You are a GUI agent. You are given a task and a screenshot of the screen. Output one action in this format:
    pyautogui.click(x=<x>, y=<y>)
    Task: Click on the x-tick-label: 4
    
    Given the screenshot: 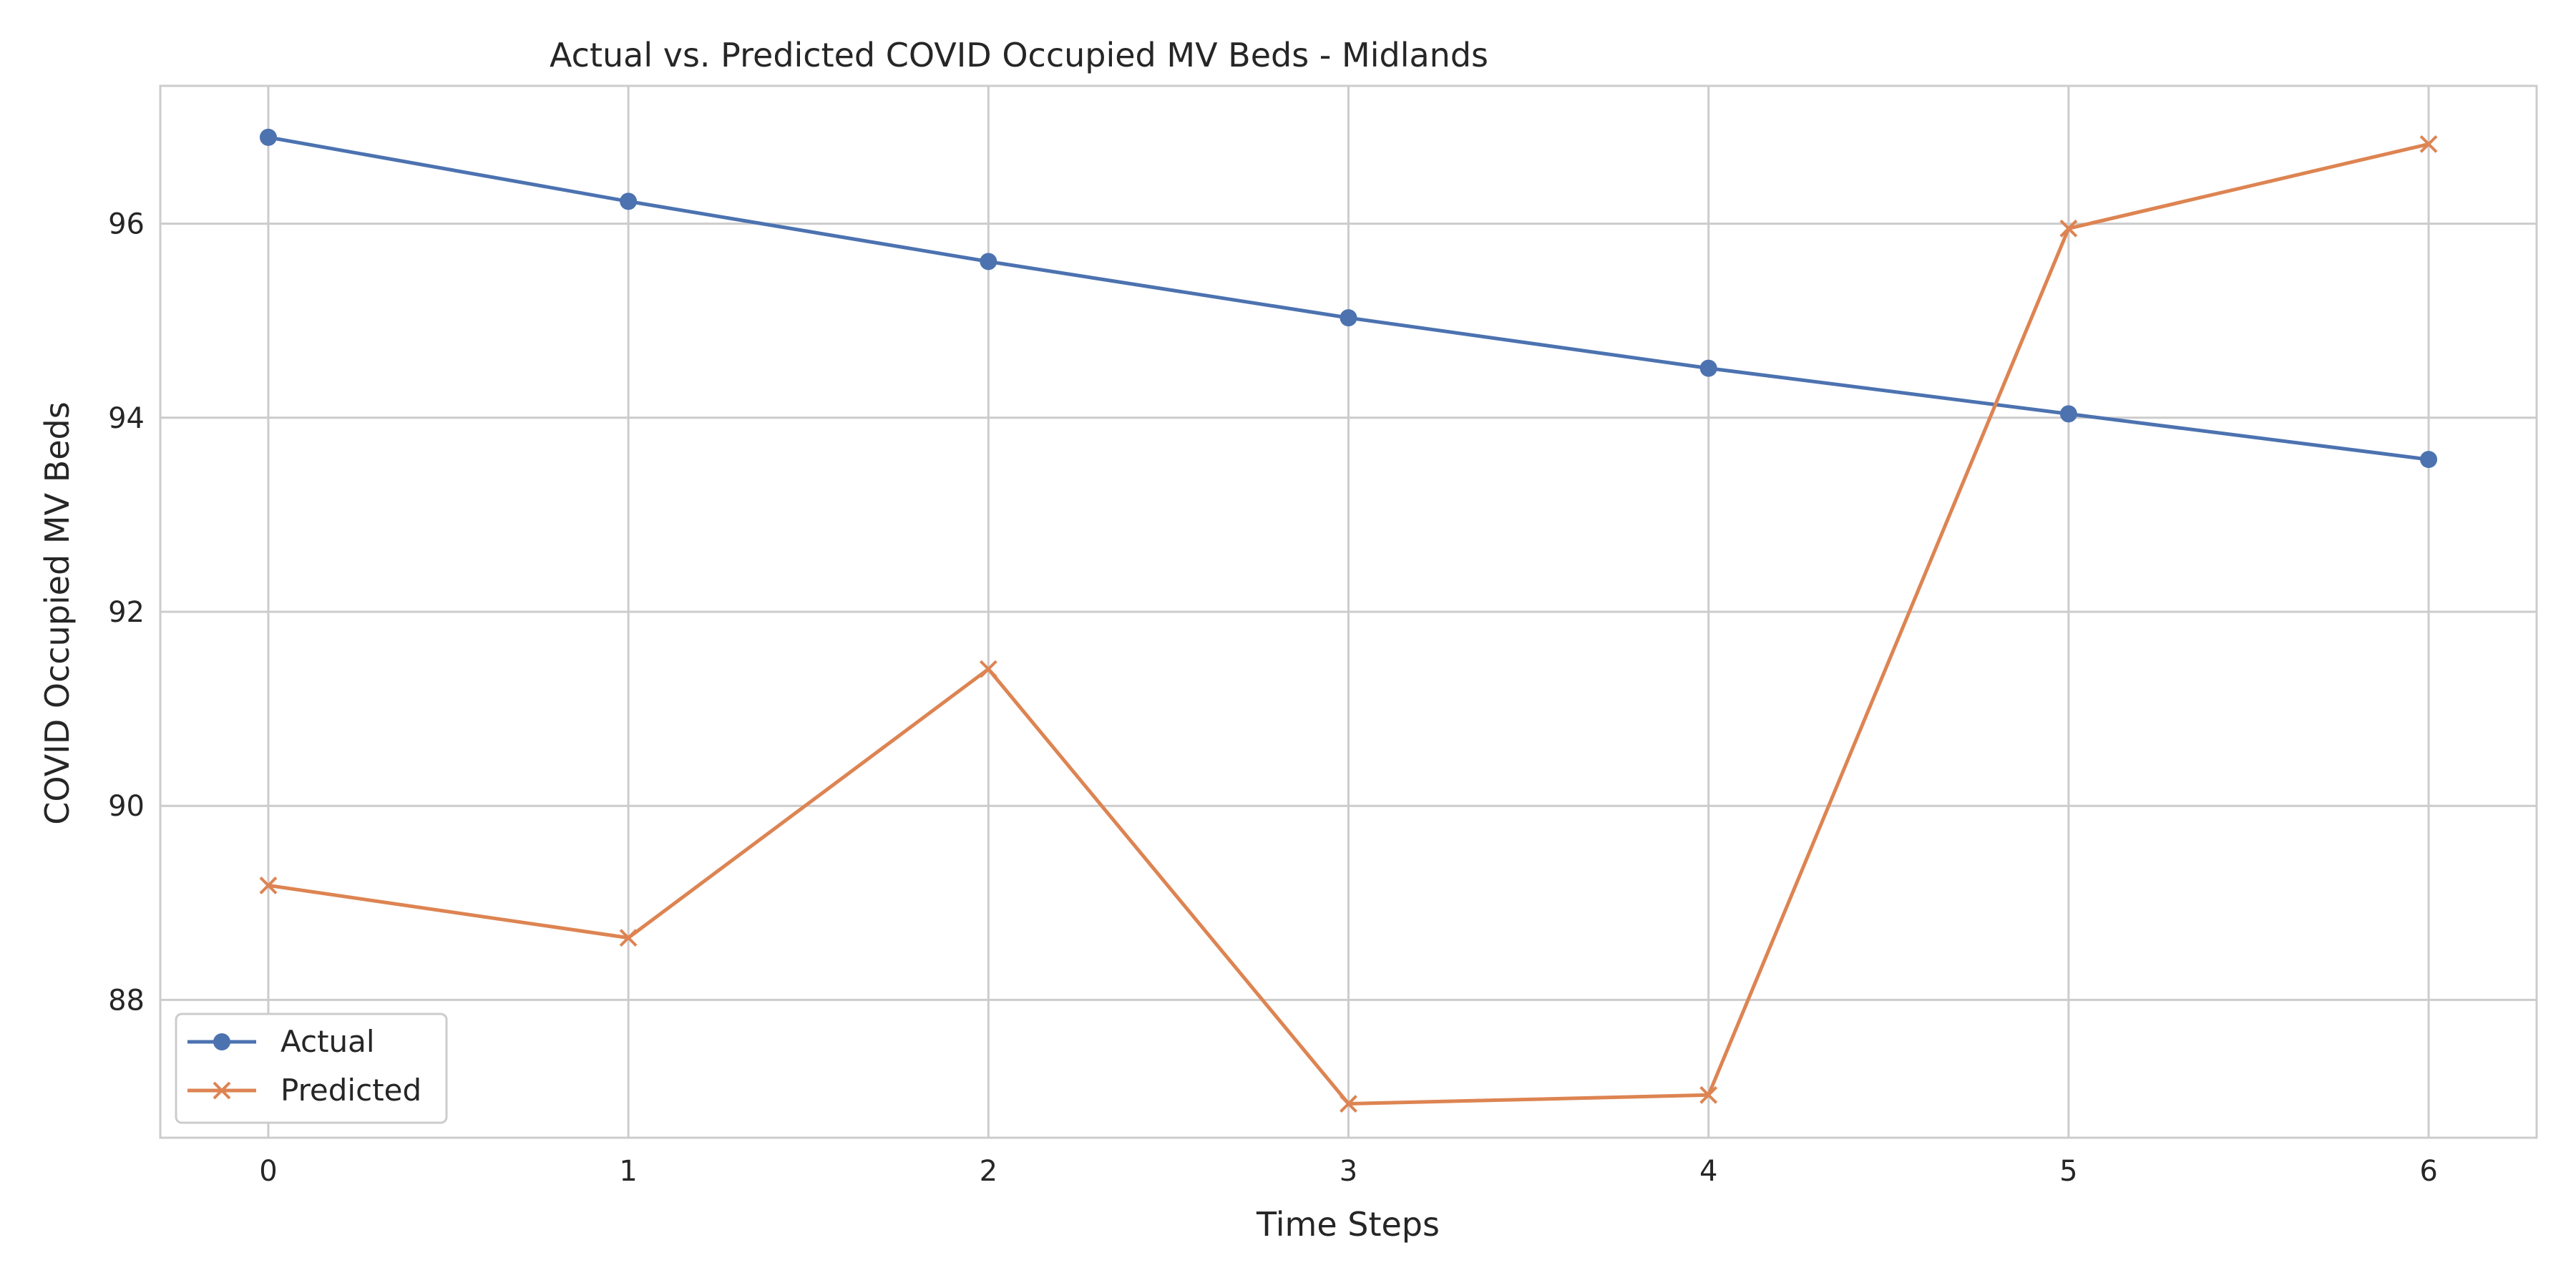 What is the action you would take?
    pyautogui.click(x=1708, y=1171)
    